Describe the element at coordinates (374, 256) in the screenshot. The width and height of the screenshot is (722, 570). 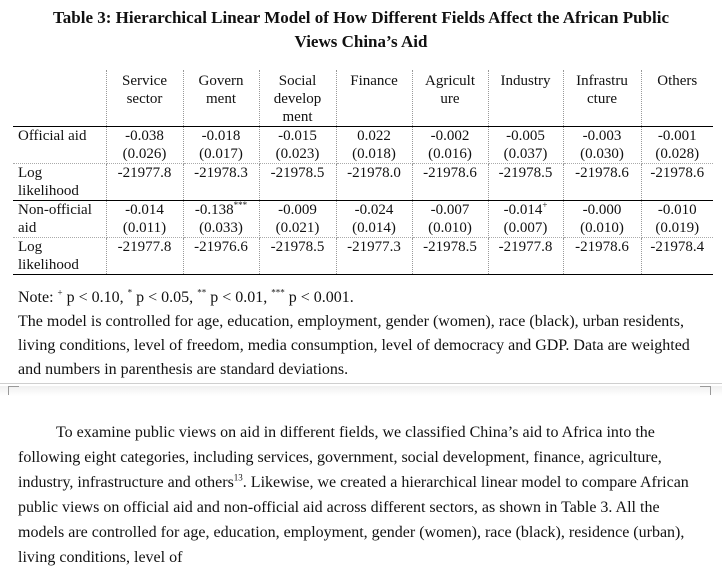
I see `value-cell: -21977.3` at that location.